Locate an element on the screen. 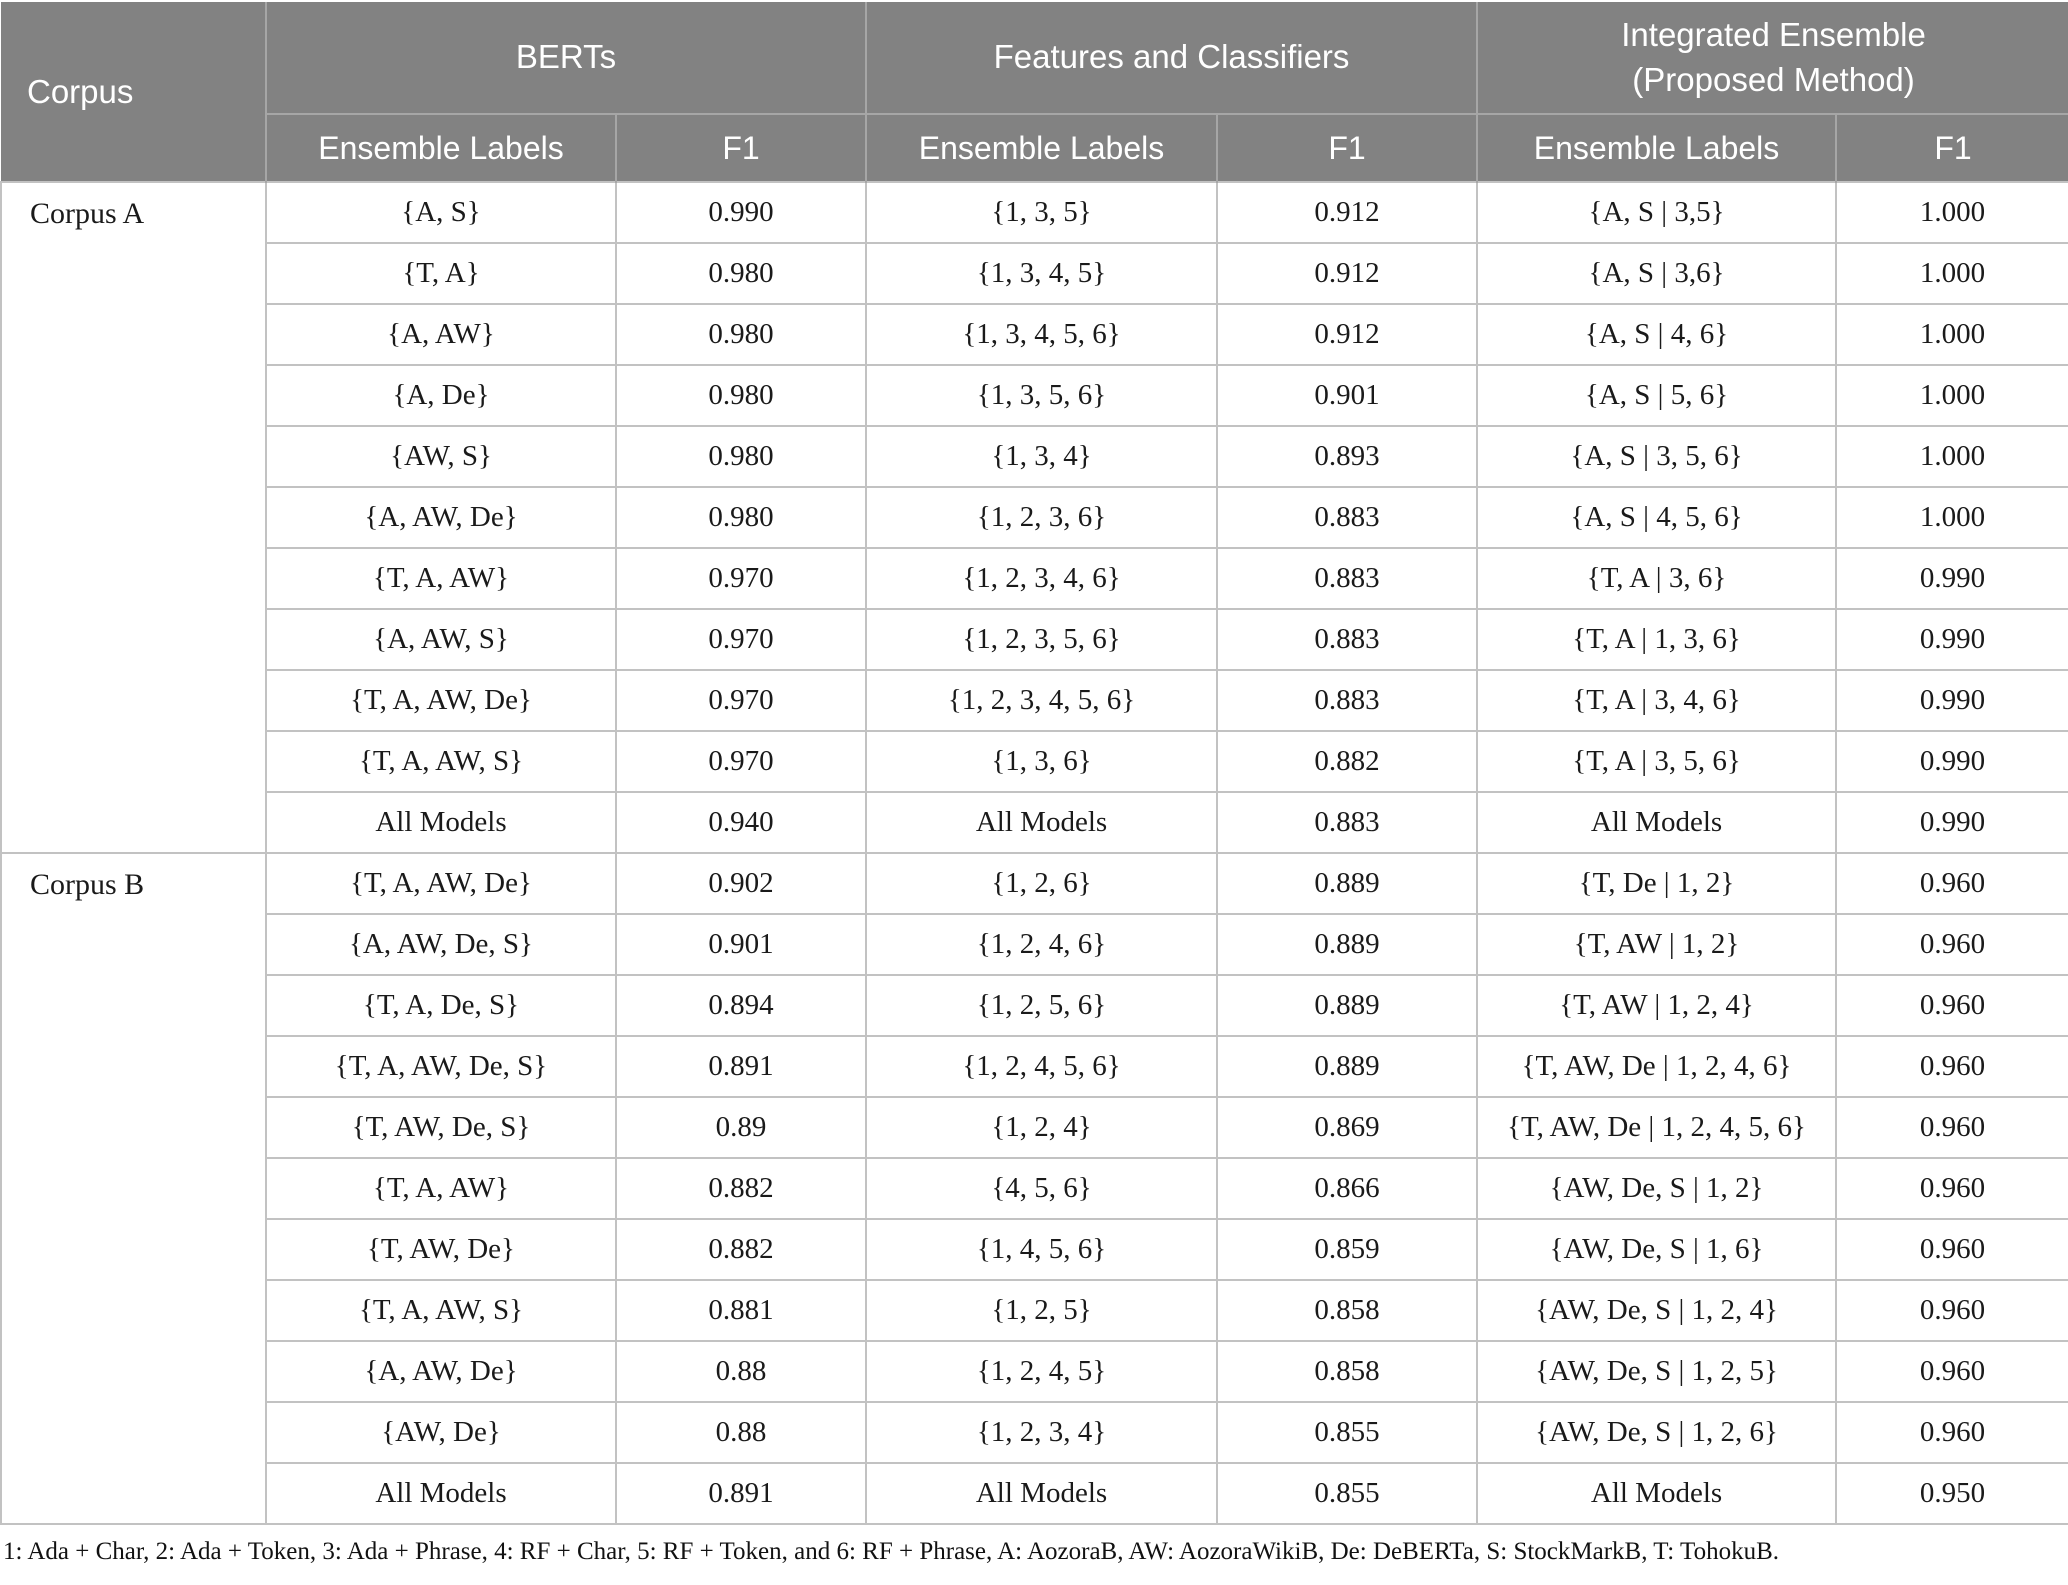  corpus-section-label: Corpus A is located at coordinates (133, 517).